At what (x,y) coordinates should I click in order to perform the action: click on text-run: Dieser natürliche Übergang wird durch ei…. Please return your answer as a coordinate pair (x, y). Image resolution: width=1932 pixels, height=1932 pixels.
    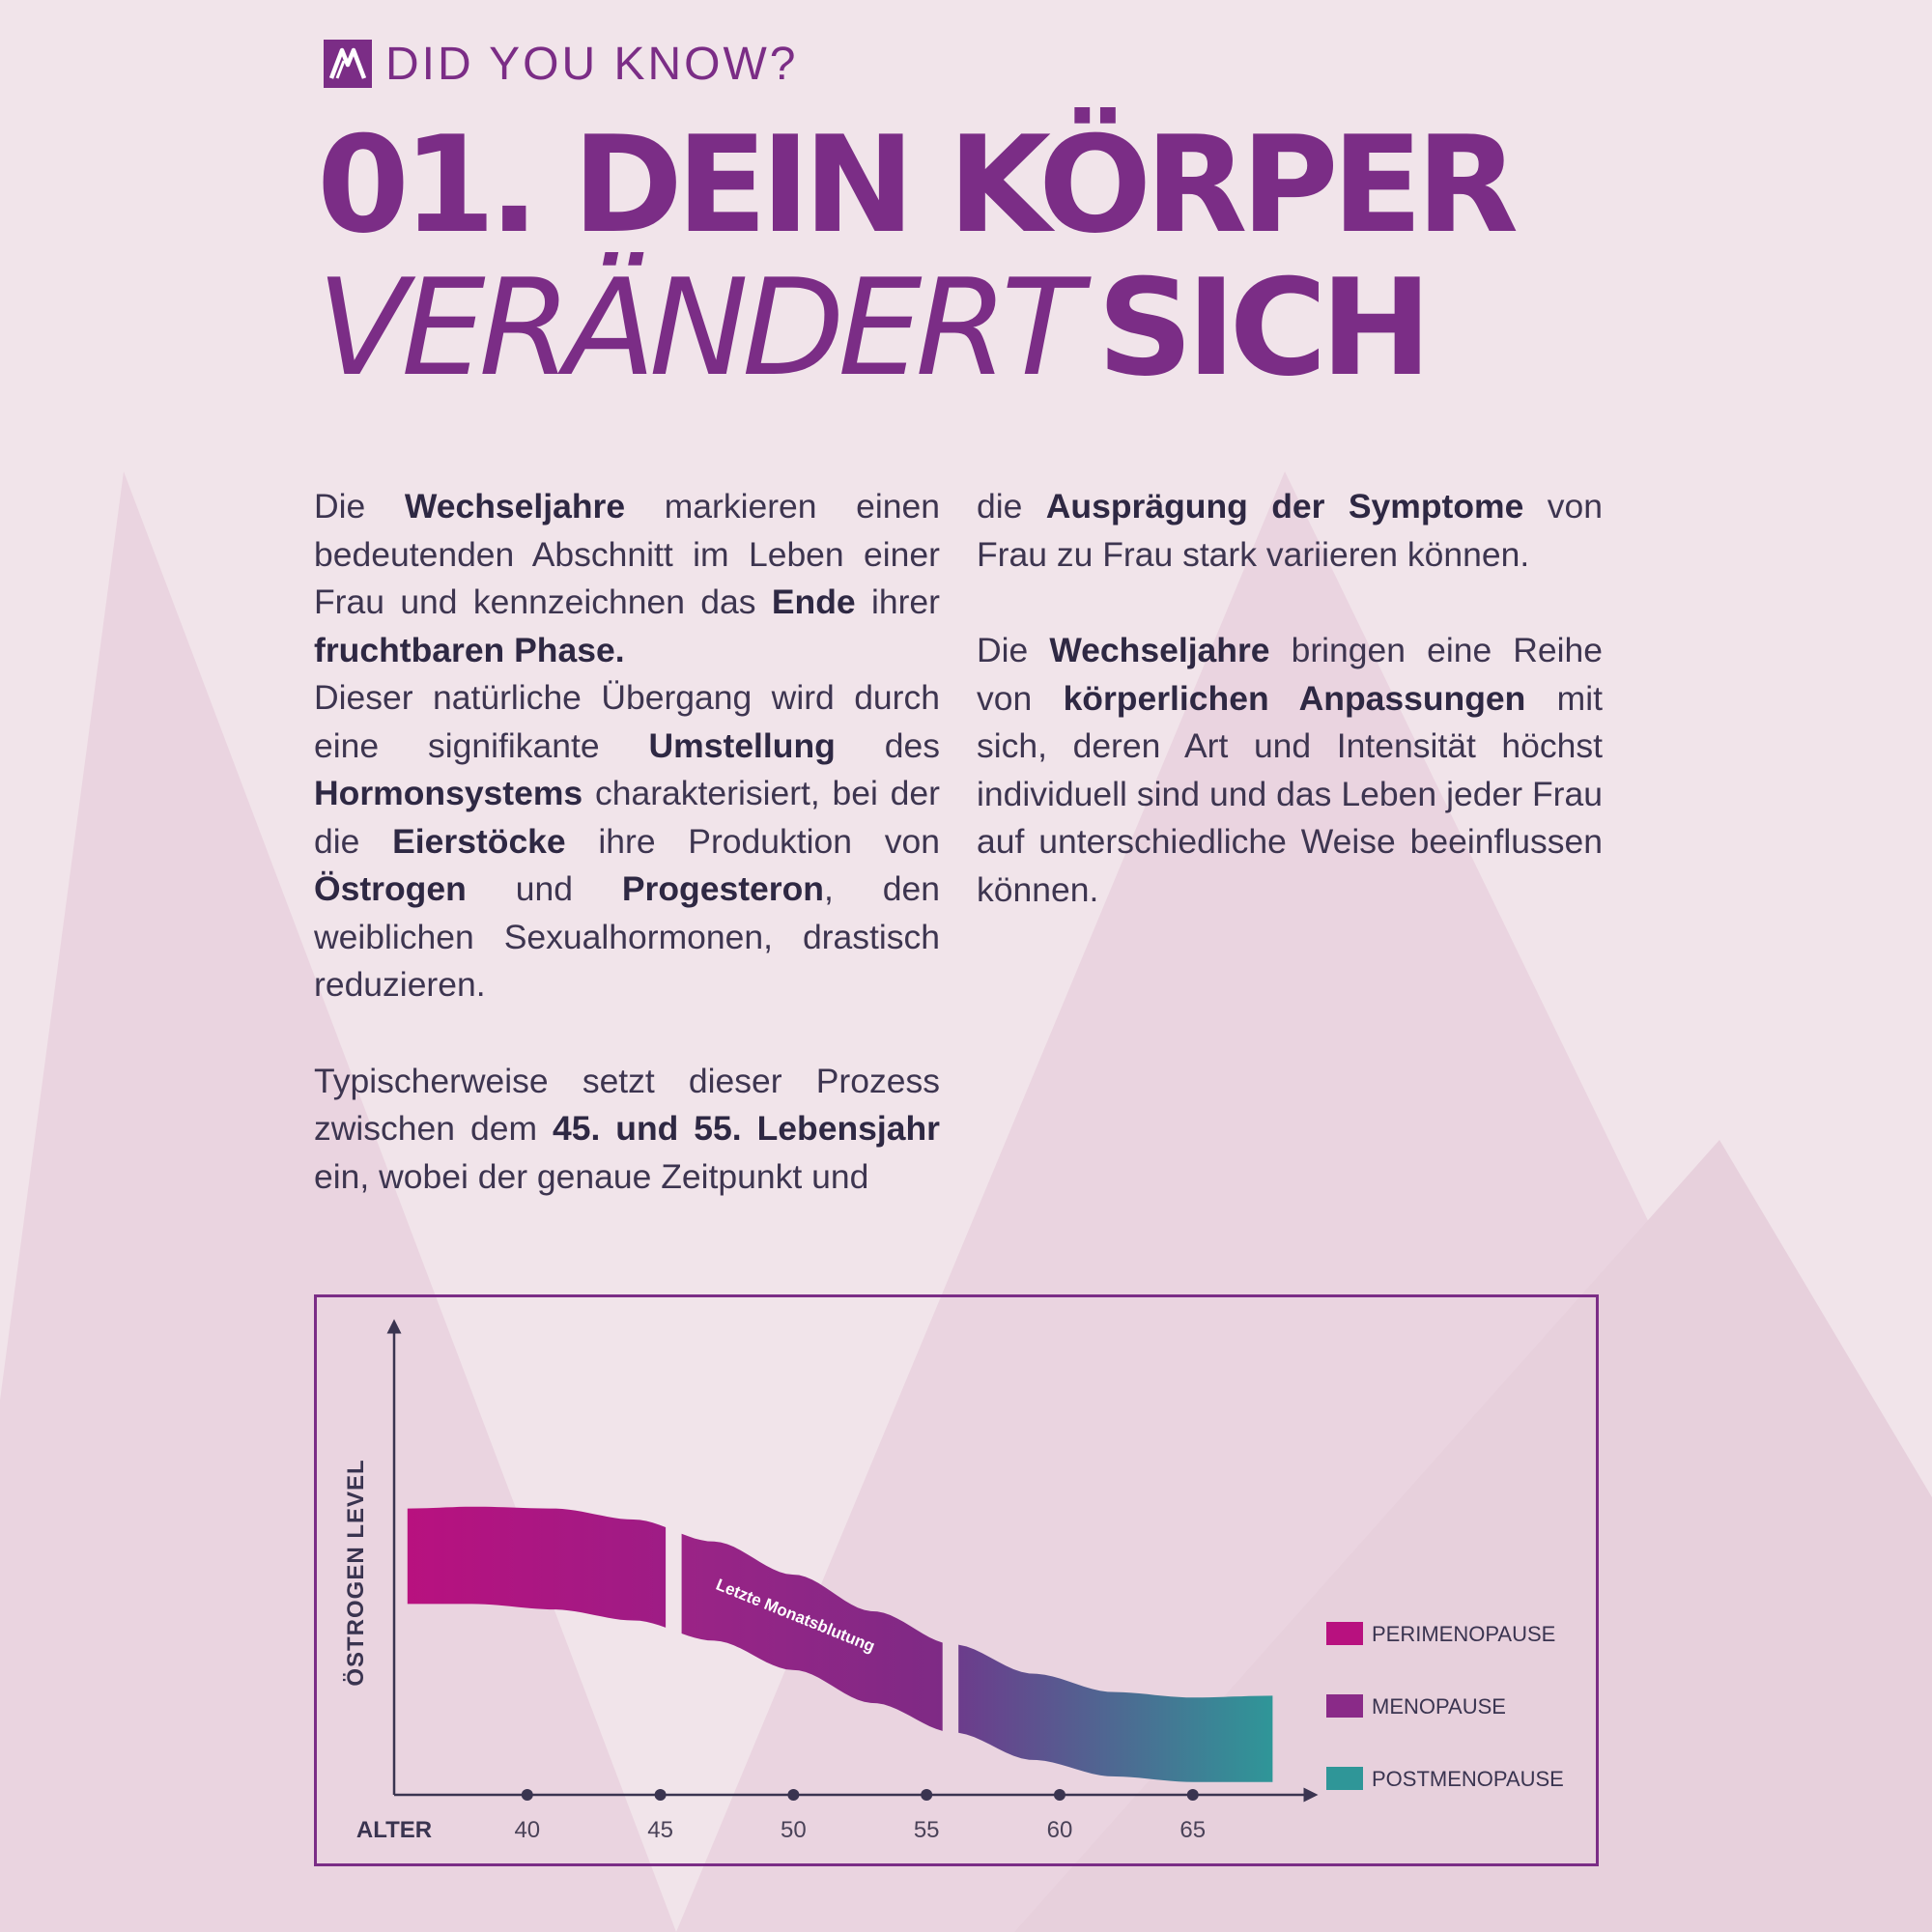
    Looking at the image, I should click on (627, 721).